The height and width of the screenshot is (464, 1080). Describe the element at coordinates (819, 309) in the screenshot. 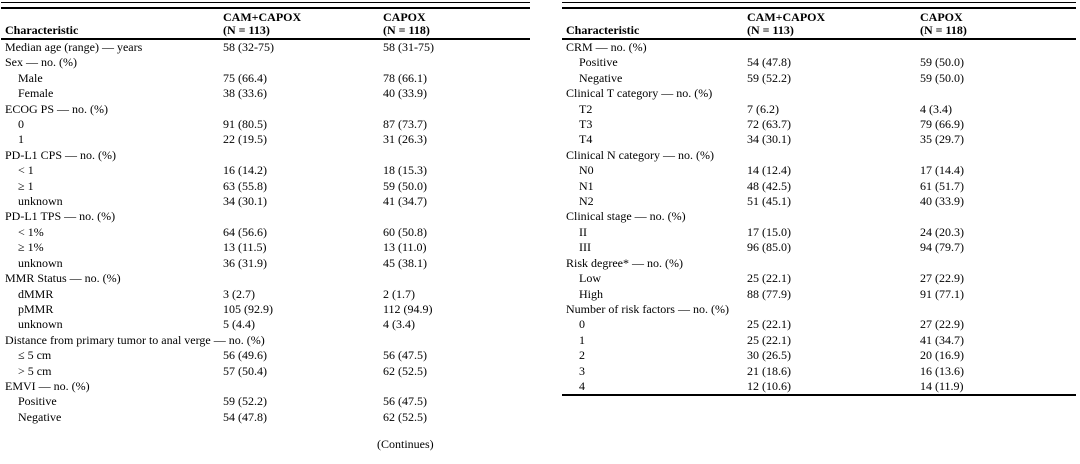

I see `table-row: Number of risk factors — no. (%)` at that location.